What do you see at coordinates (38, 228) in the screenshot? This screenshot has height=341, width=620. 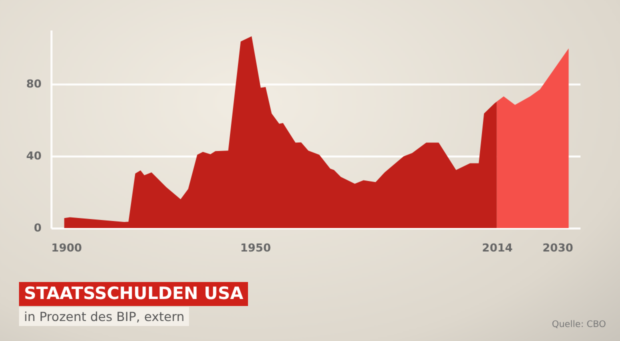 I see `y-tick-label: 0` at bounding box center [38, 228].